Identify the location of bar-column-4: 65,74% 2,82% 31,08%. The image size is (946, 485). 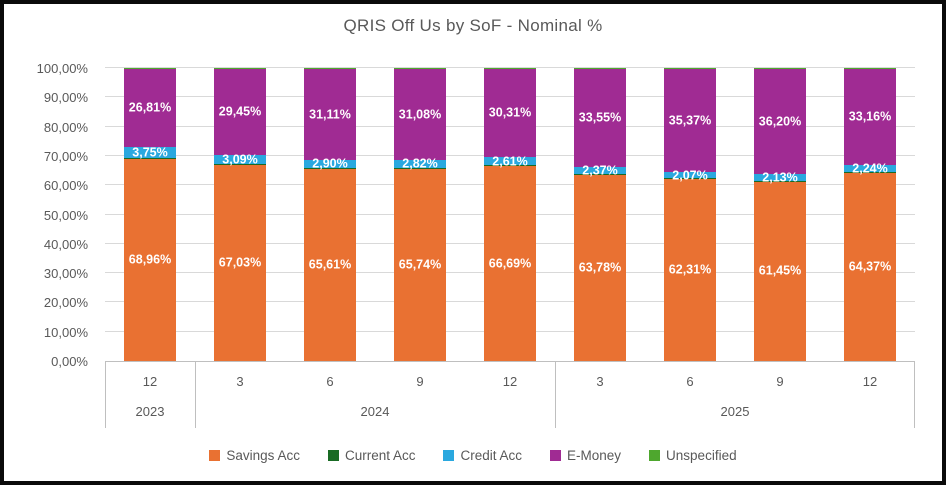
(420, 214).